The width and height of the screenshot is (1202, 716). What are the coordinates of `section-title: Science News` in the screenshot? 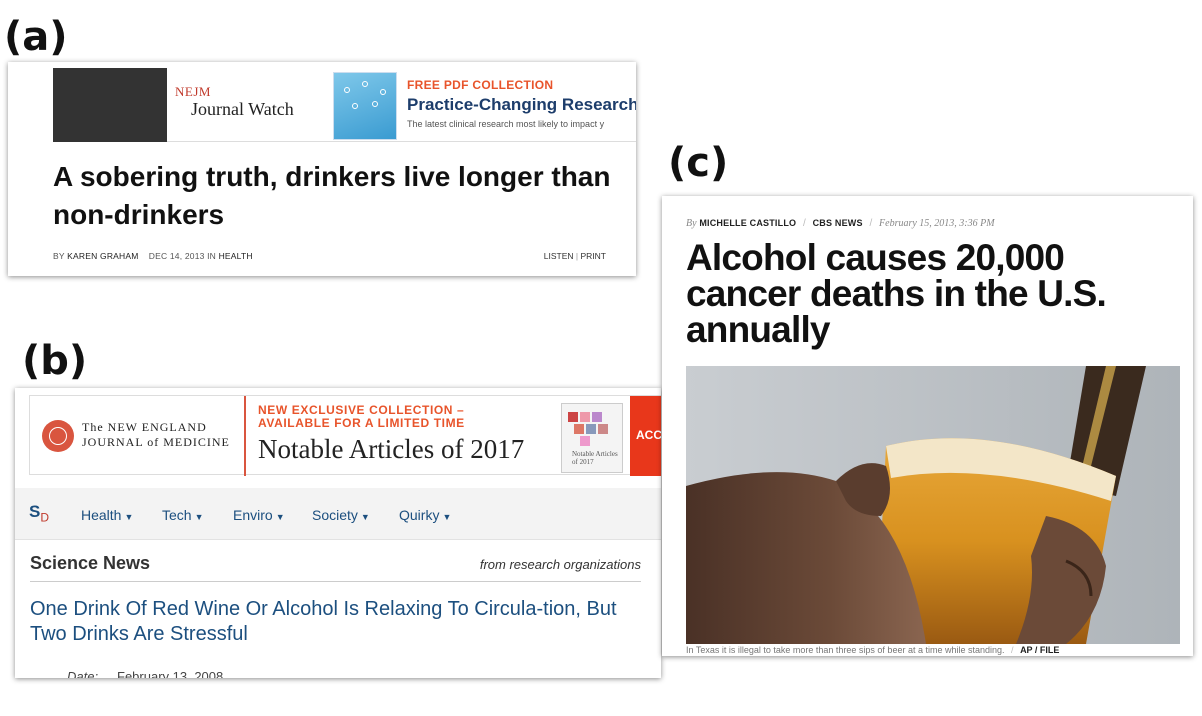 It's located at (90, 563).